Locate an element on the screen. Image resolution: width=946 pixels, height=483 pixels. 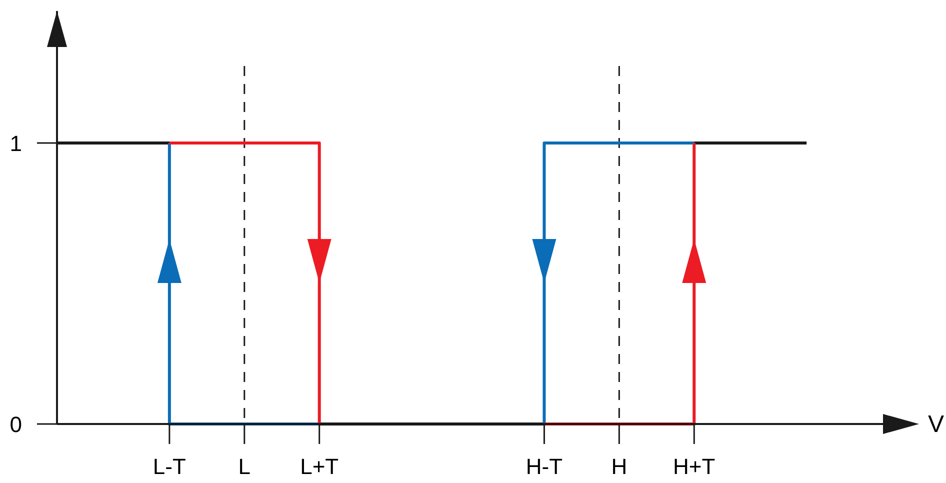
x-tick-label: L+T is located at coordinates (319, 466).